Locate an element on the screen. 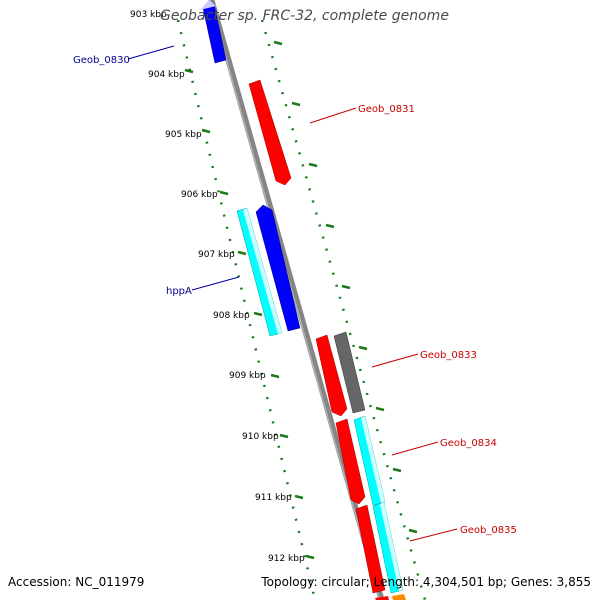 The image size is (600, 604). gene-geob-0835-rna-highlight is located at coordinates (391, 546).